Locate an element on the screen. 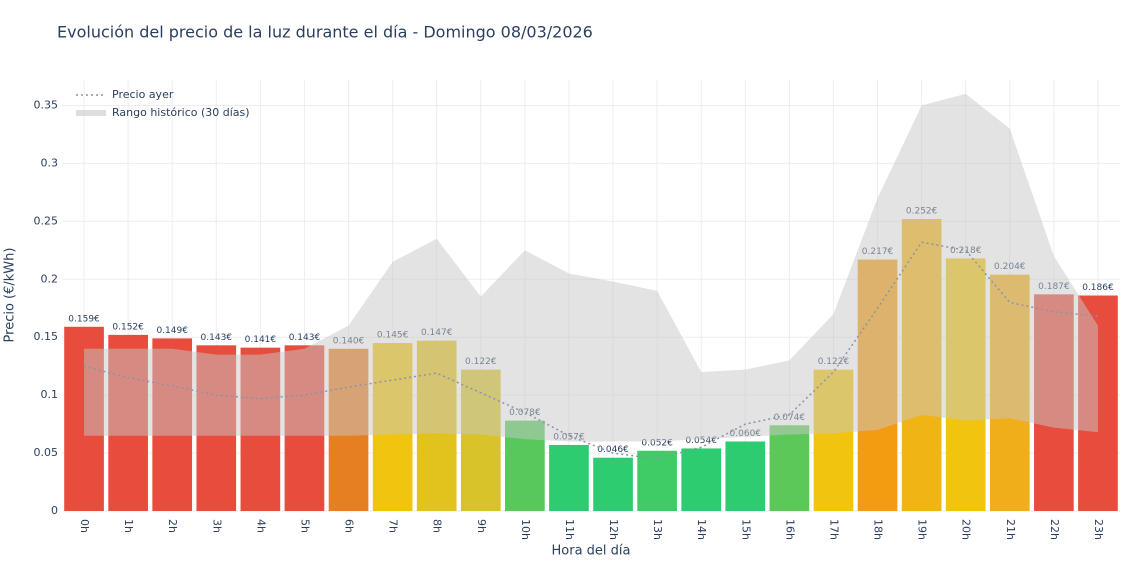 The height and width of the screenshot is (570, 1140). x-axis-title: Hora del día is located at coordinates (591, 551).